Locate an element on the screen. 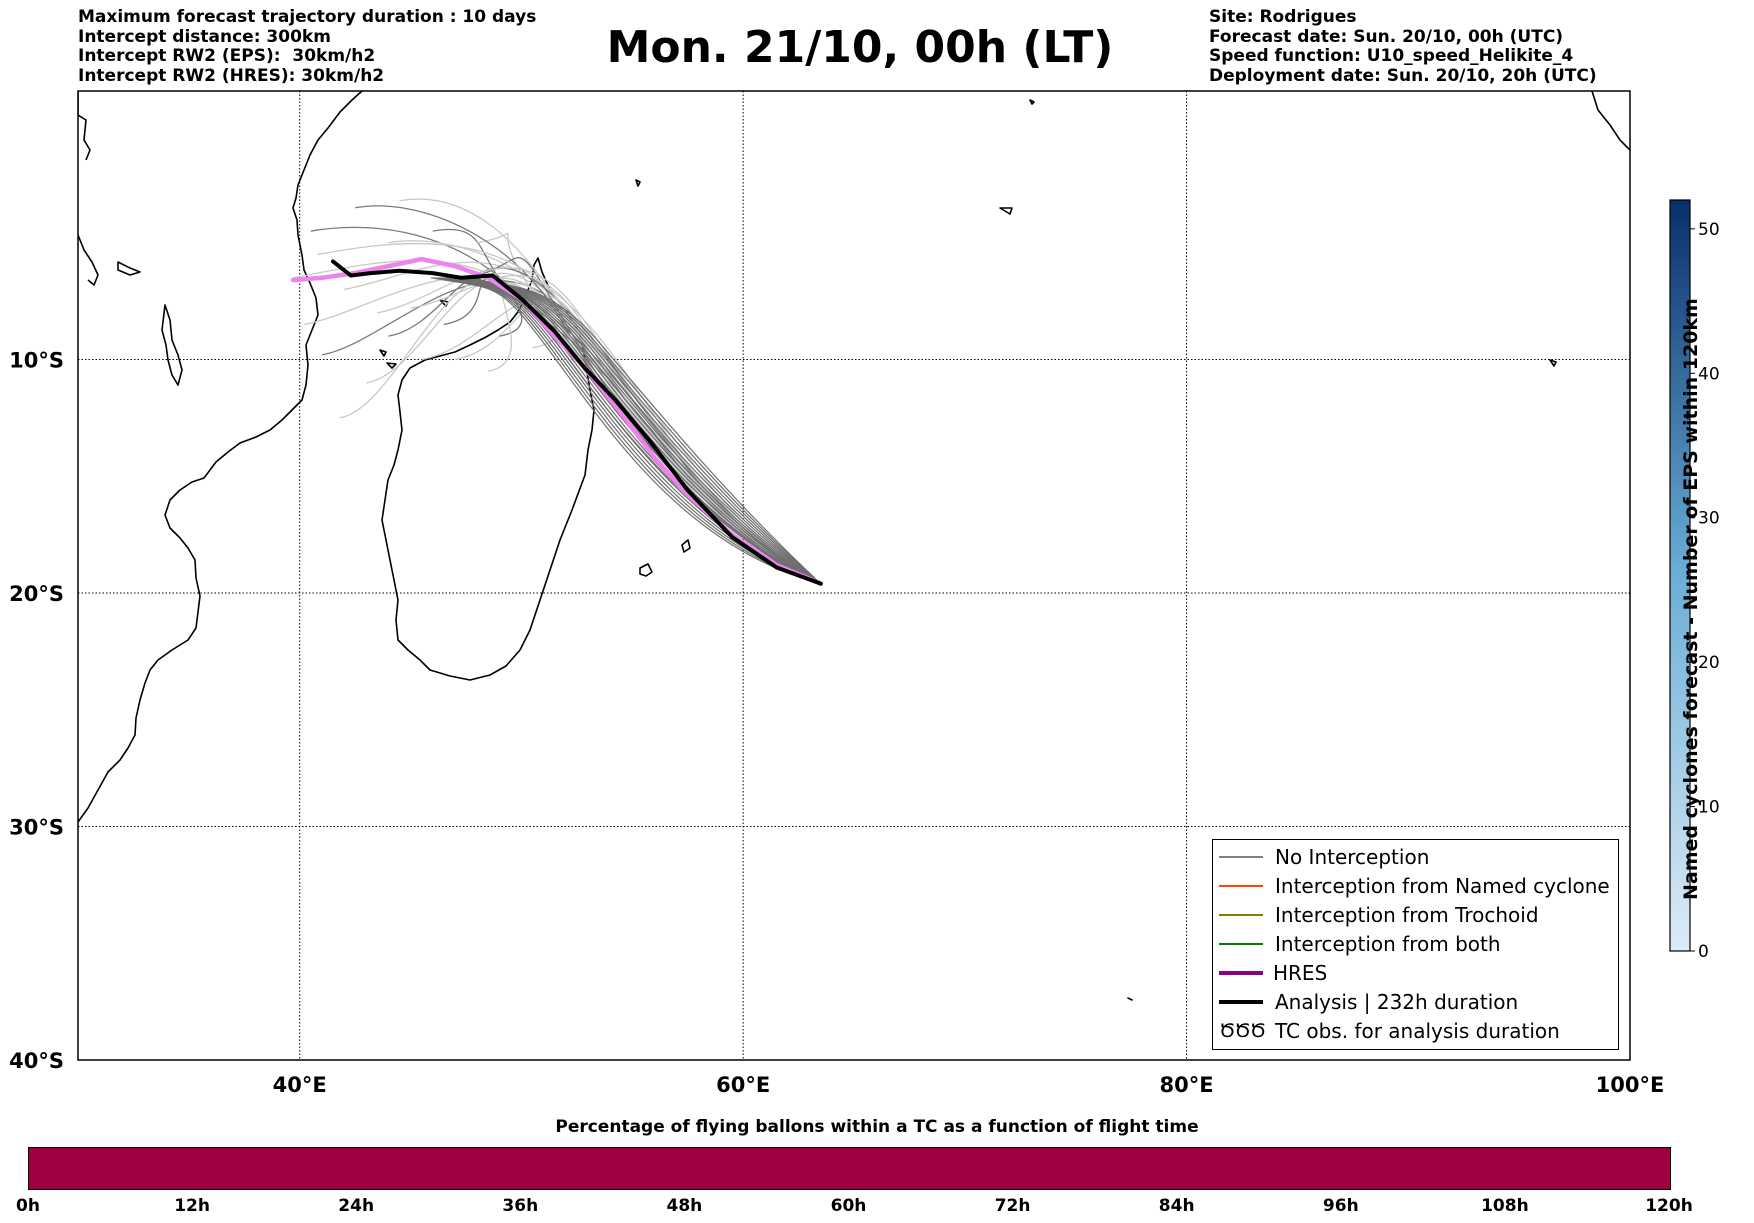 The image size is (1754, 1223). header-left-line: Intercept RW2 (EPS): 30km/h2 is located at coordinates (227, 56).